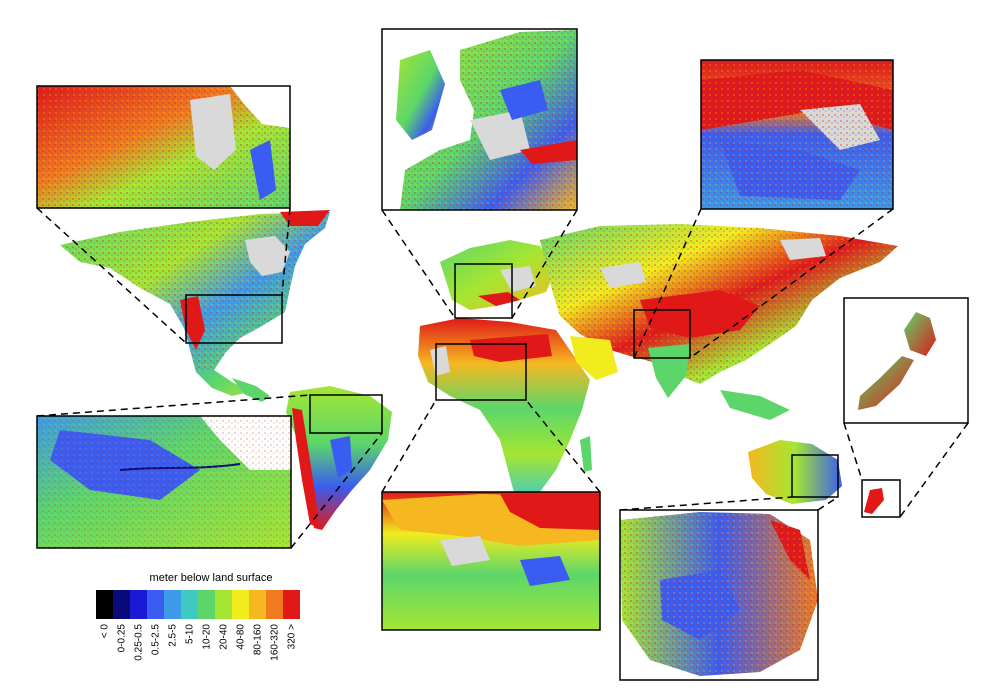 The width and height of the screenshot is (984, 688). I want to click on source-box-western-europe, so click(483, 291).